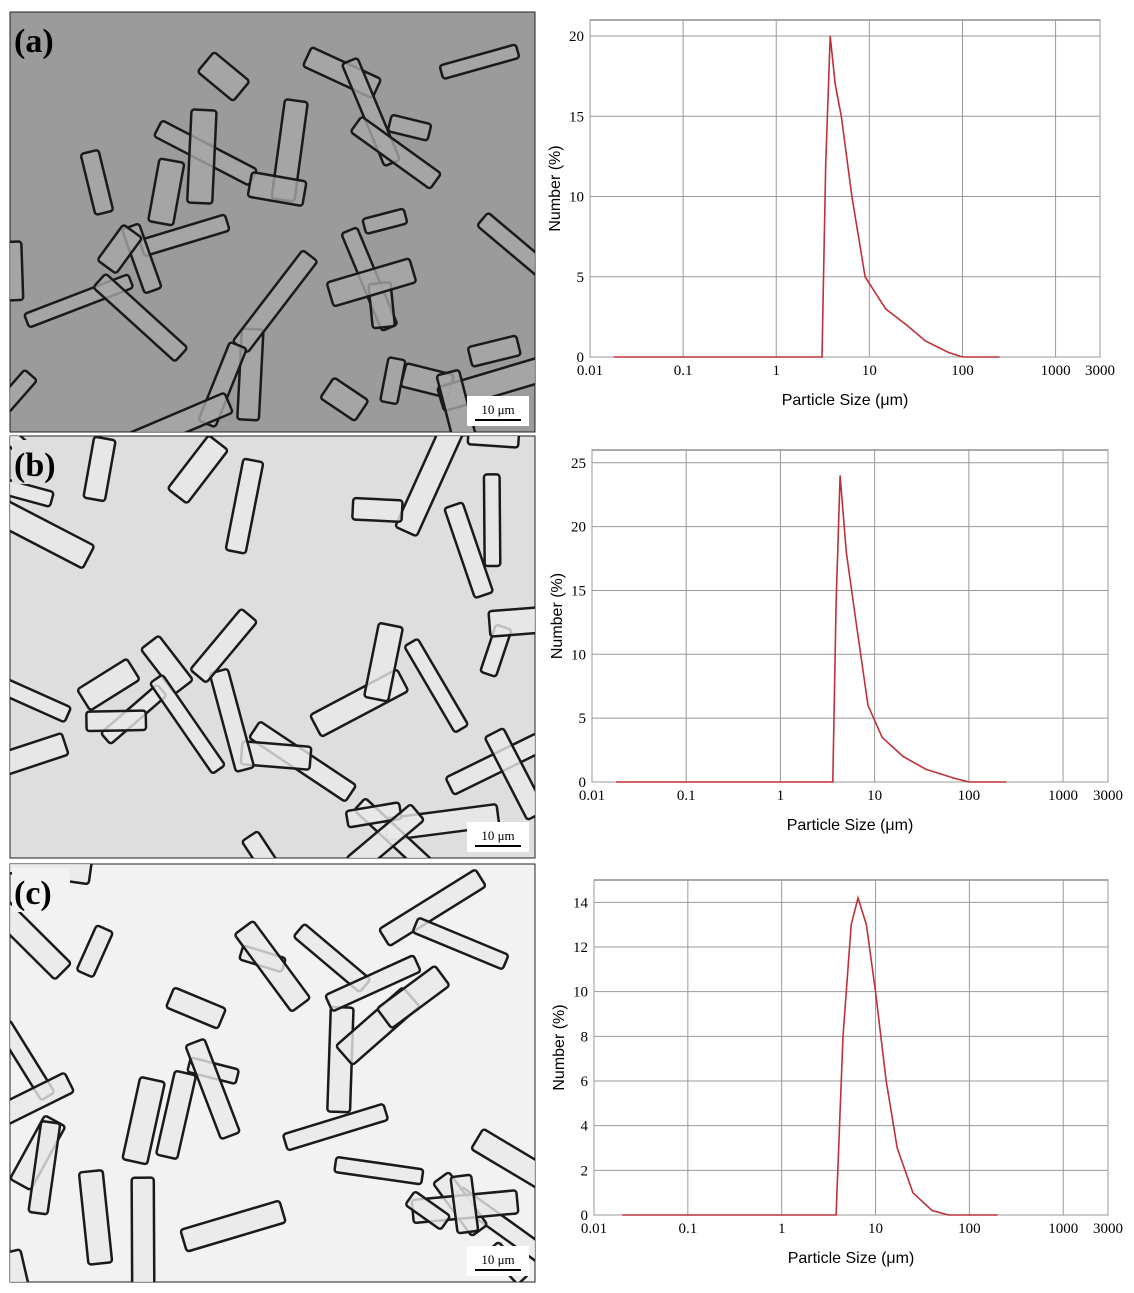  What do you see at coordinates (35, 465) in the screenshot?
I see `panel-label: (b)` at bounding box center [35, 465].